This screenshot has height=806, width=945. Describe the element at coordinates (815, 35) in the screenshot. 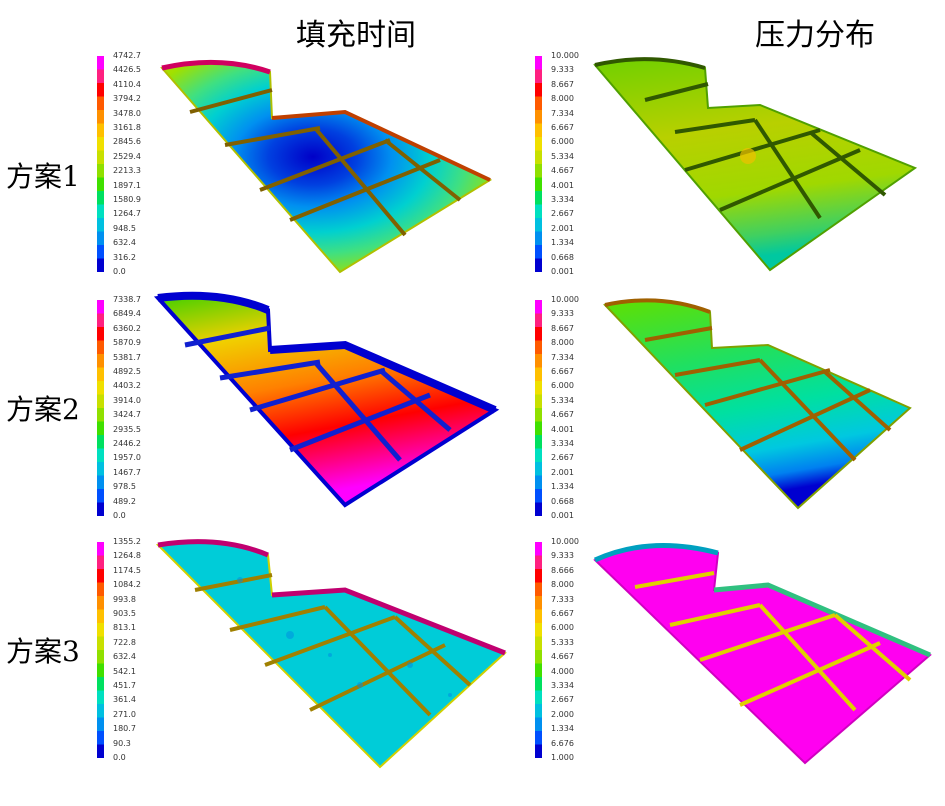

I see `column-title-pressure-distribution: 压力分布` at that location.